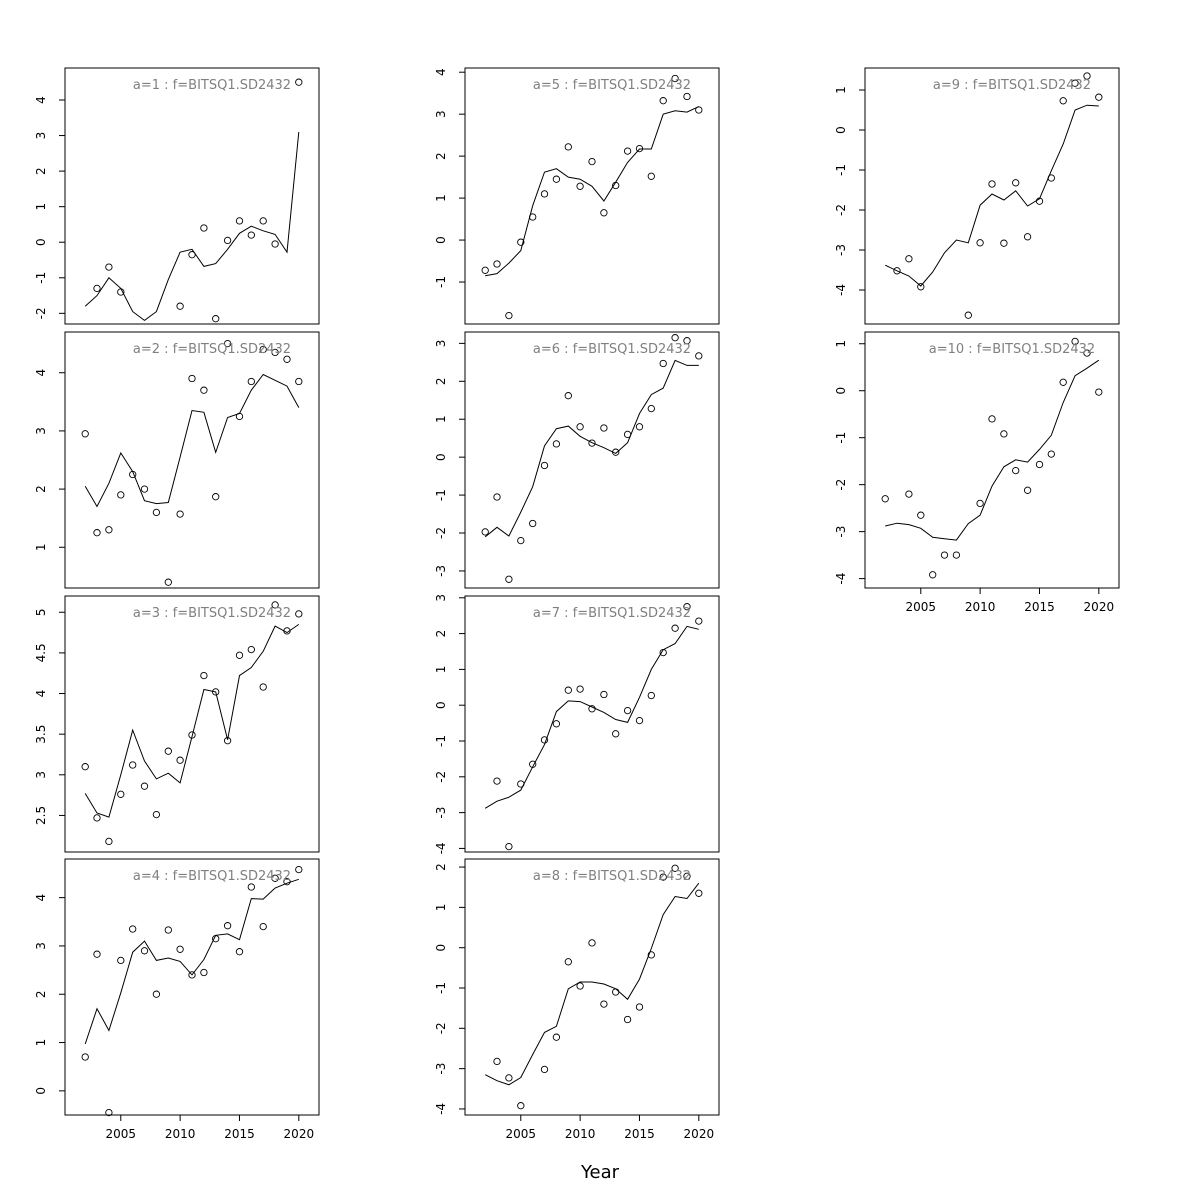 This screenshot has width=1200, height=1200. What do you see at coordinates (592, 460) in the screenshot?
I see `panel-frame` at bounding box center [592, 460].